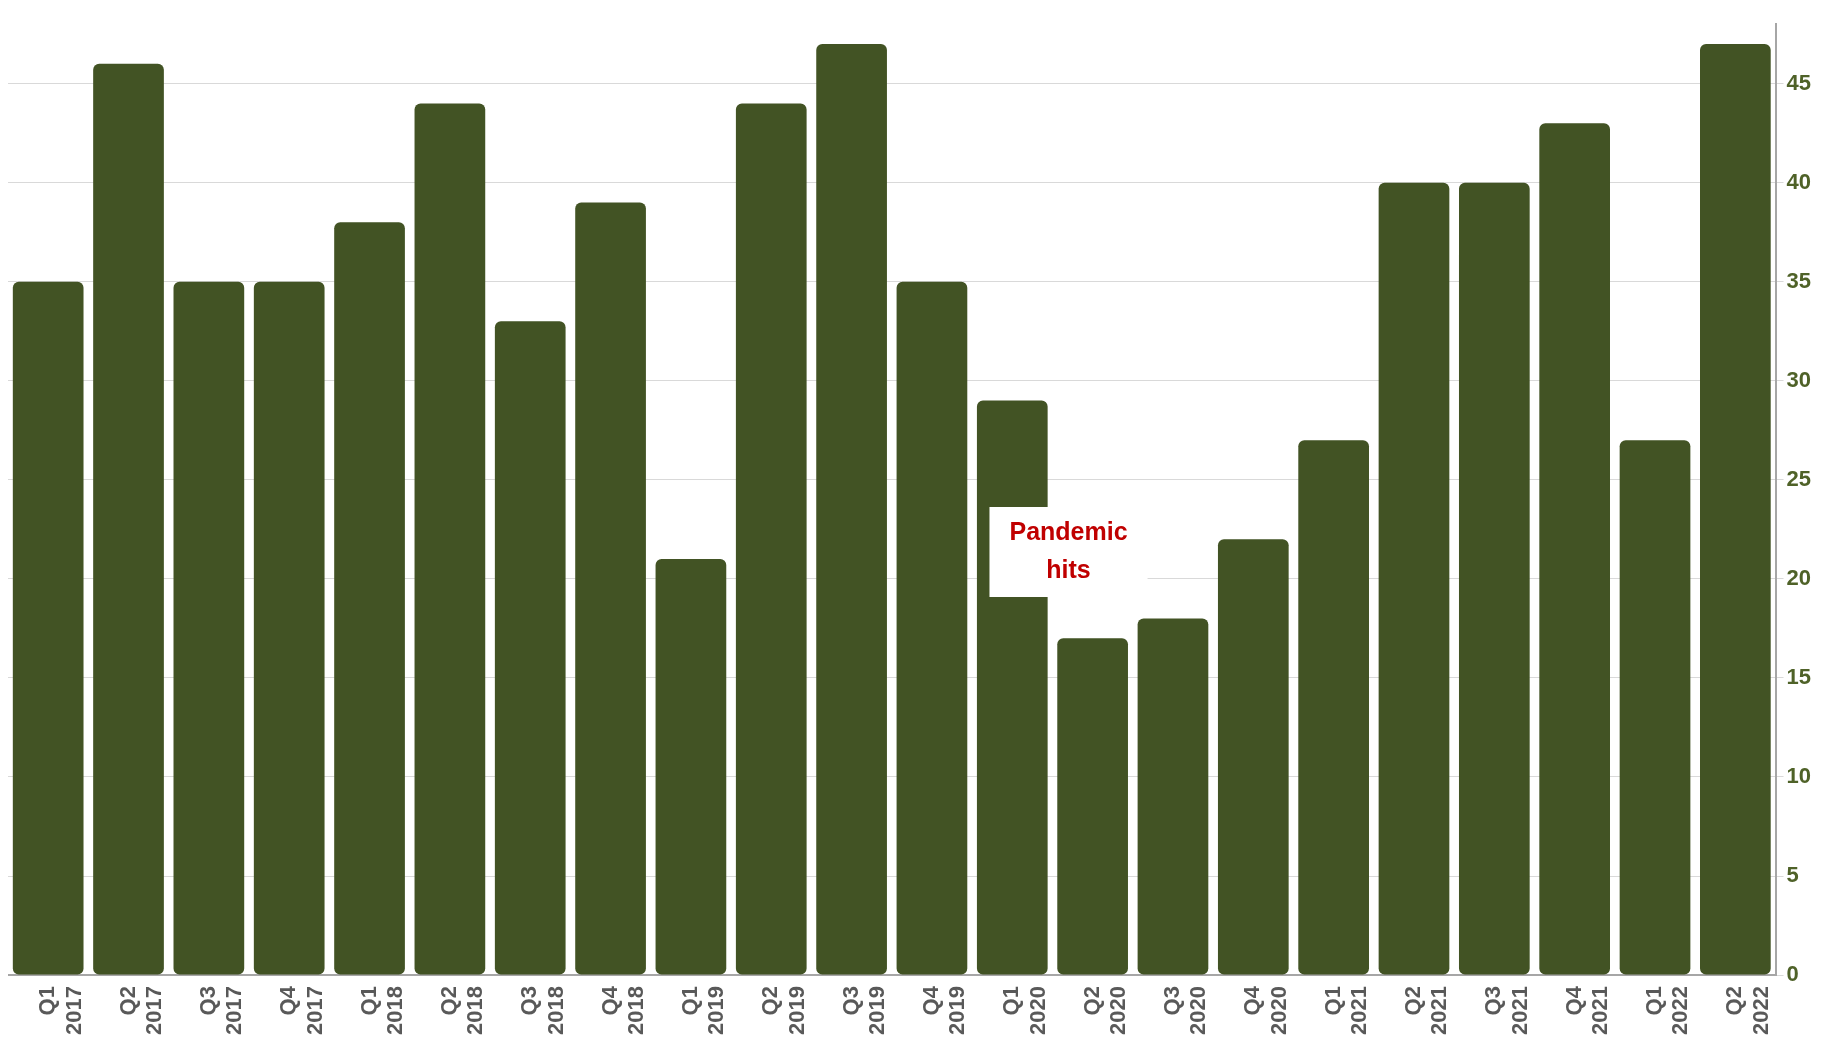 Image resolution: width=1829 pixels, height=1047 pixels. Describe the element at coordinates (1265, 1010) in the screenshot. I see `x-tick-label: Q4 2020` at that location.